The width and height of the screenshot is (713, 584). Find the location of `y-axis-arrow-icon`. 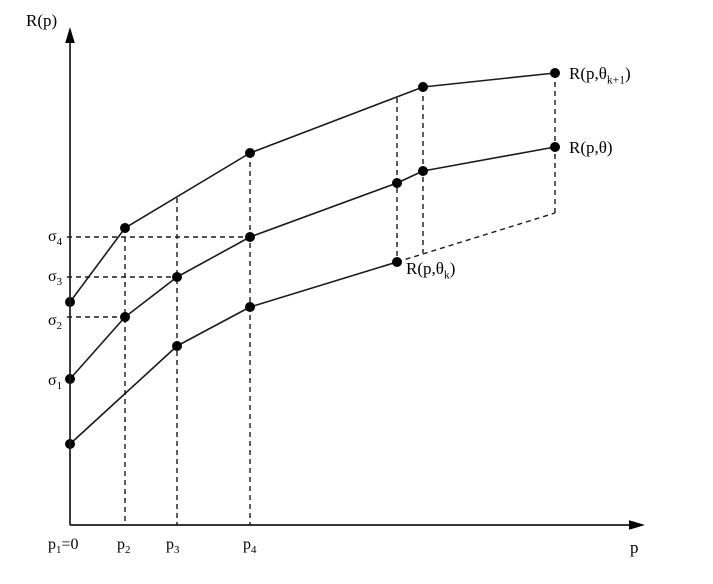

y-axis-arrow-icon is located at coordinates (70, 35).